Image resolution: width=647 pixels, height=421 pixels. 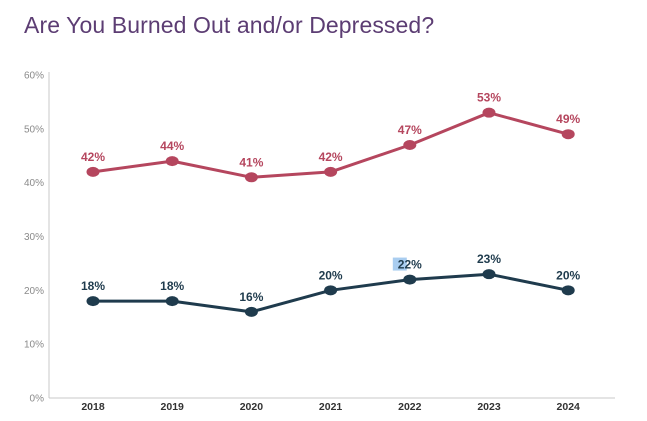 I want to click on x-tick-label: 2020, so click(x=252, y=407).